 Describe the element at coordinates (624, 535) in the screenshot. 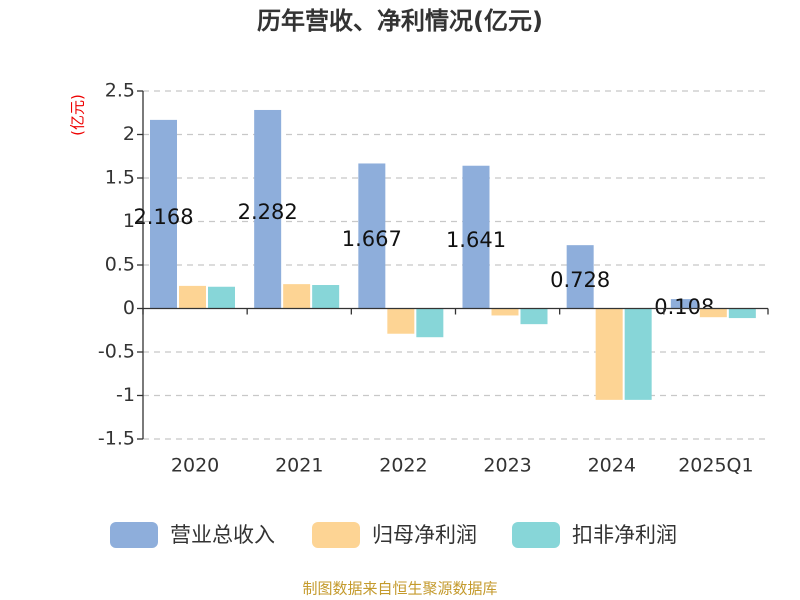

I see `legend-label: 扣非净利润` at that location.